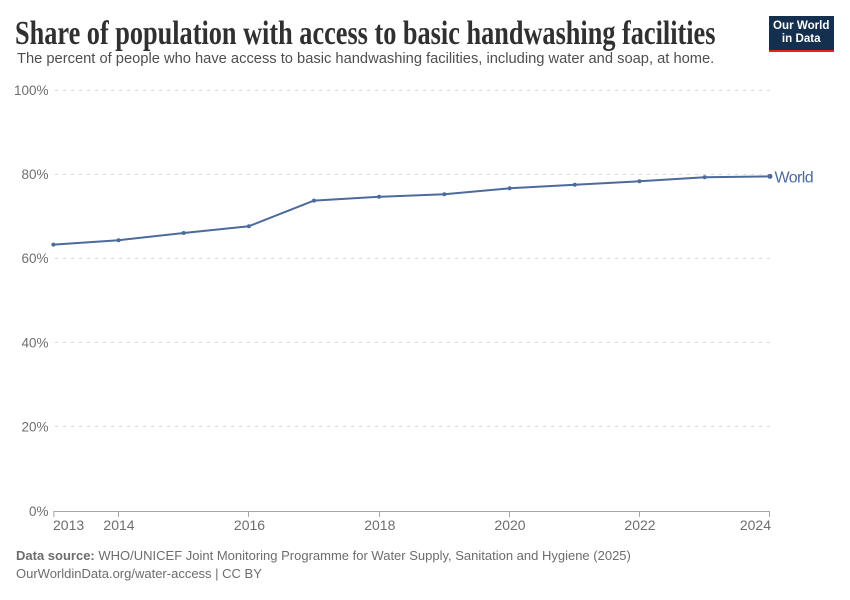 This screenshot has width=850, height=600. I want to click on svg-text: 2024, so click(755, 525).